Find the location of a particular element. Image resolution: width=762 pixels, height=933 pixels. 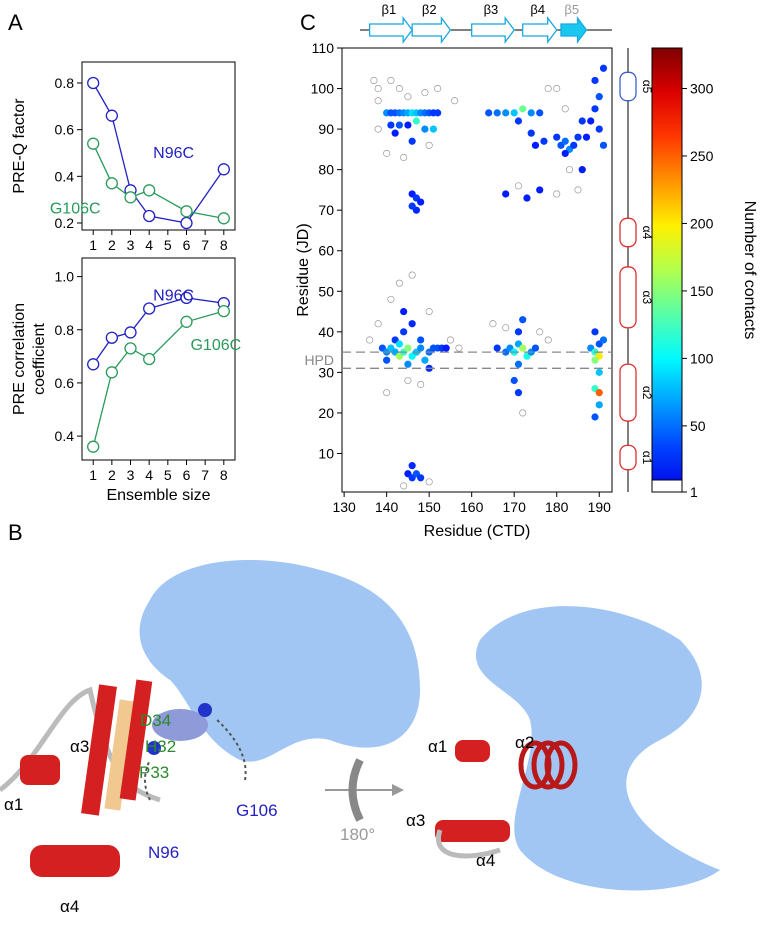

strand-label: β5 is located at coordinates (571, 9).